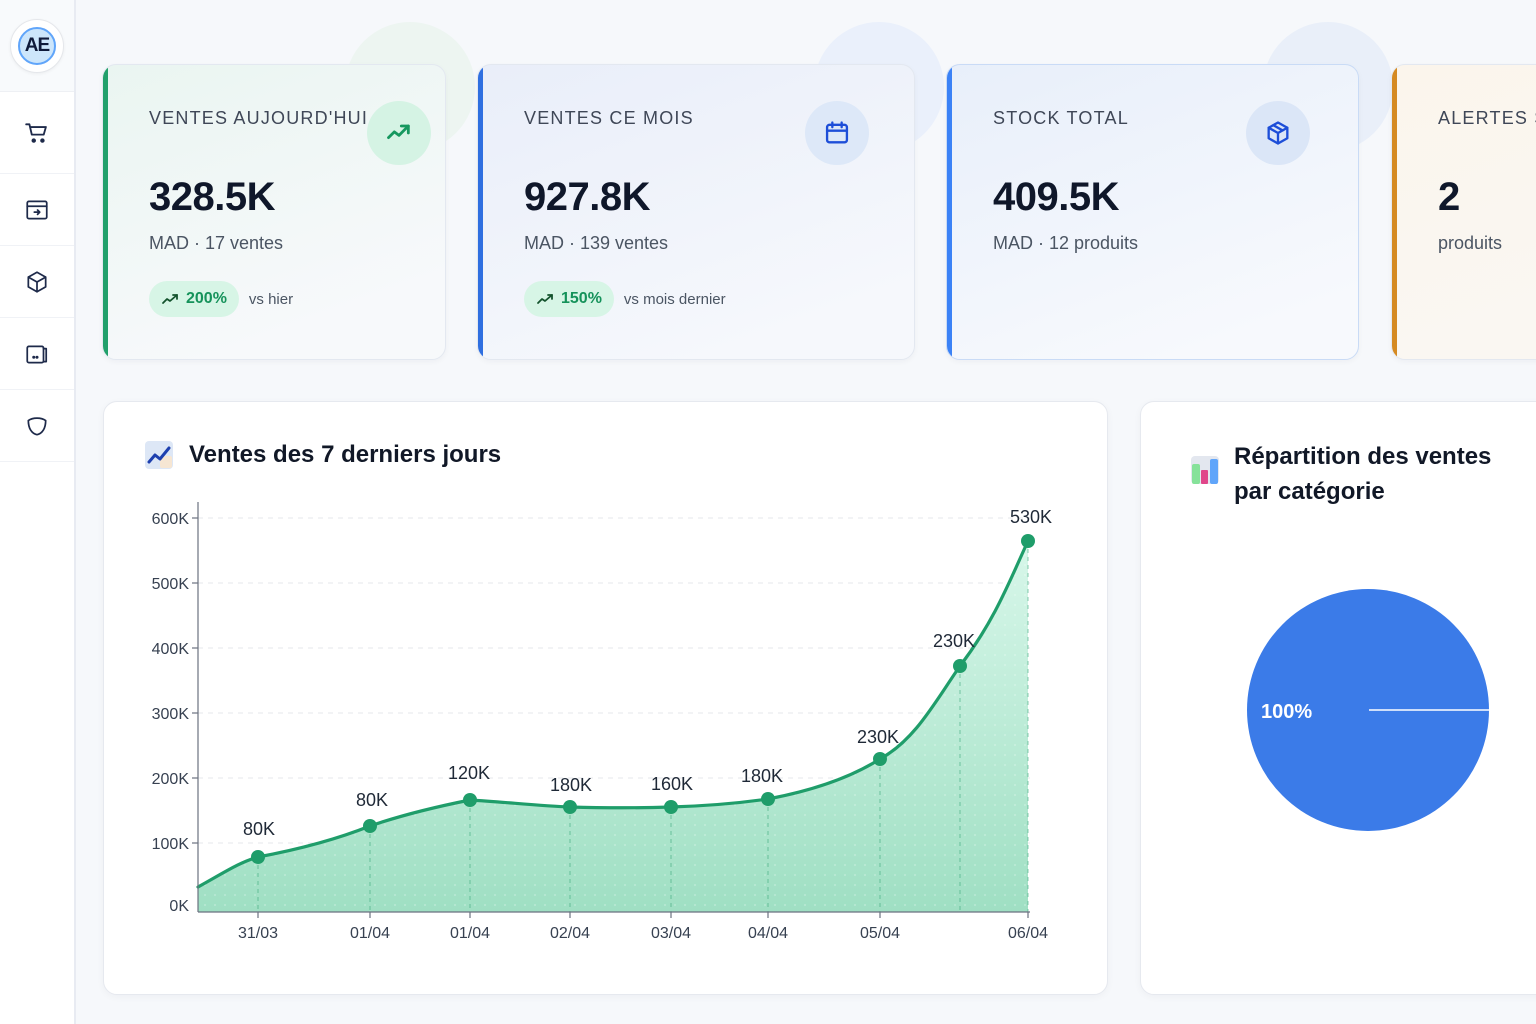  I want to click on sidebar-item-orders, so click(37, 210).